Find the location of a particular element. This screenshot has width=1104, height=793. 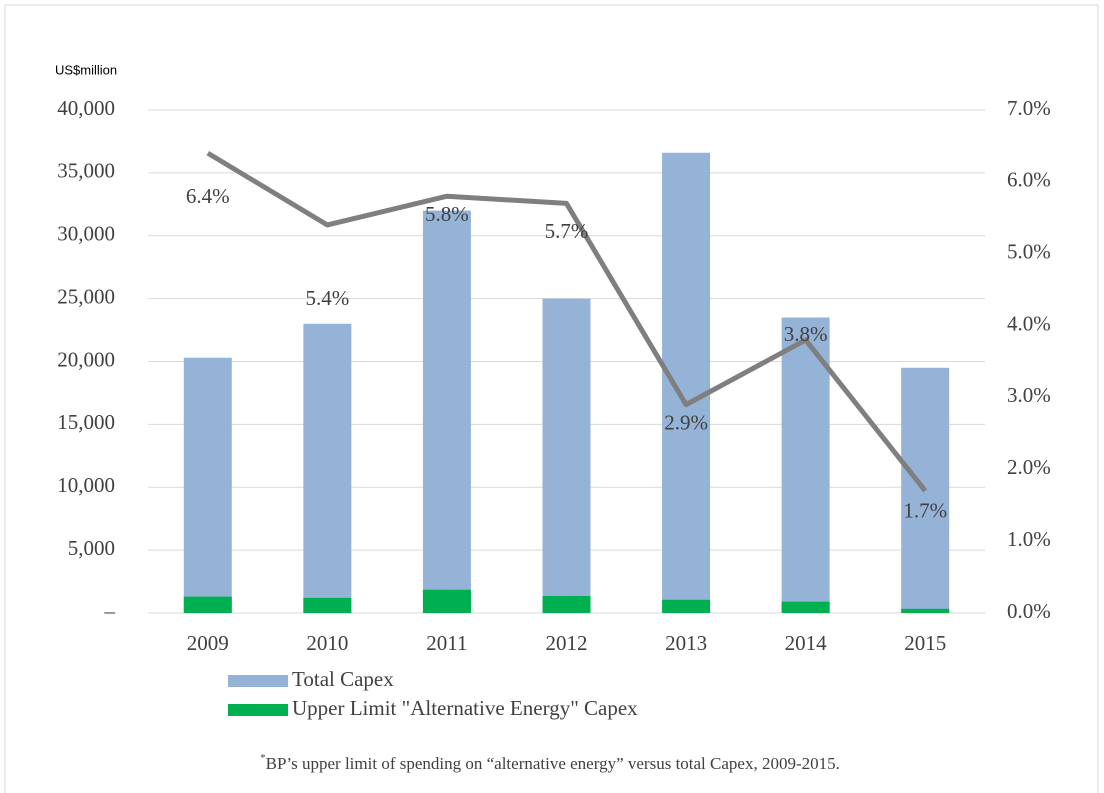

data-label: 5.7% is located at coordinates (567, 231).